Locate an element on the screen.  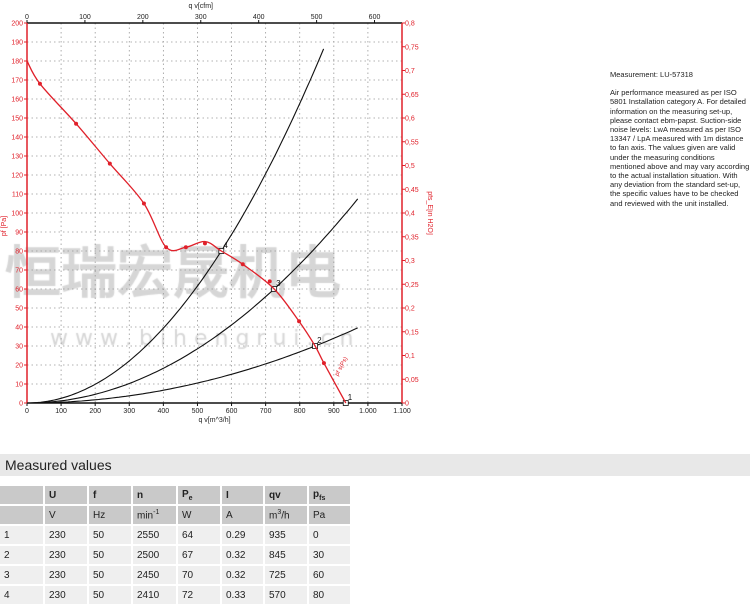
y2-tick-label: 0,2 is located at coordinates (410, 309).